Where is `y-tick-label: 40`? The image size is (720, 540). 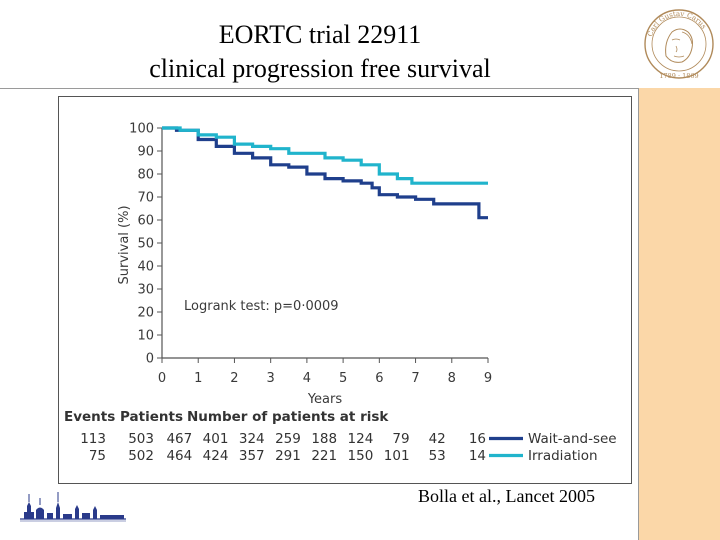 y-tick-label: 40 is located at coordinates (145, 267).